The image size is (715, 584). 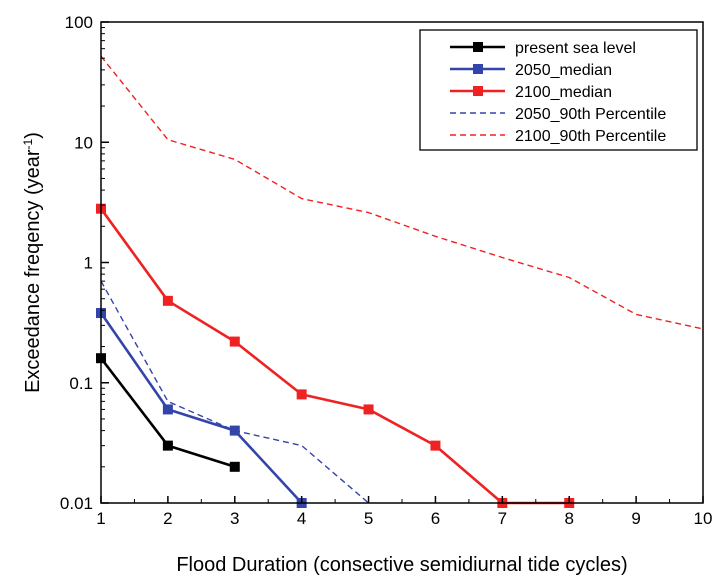 I want to click on legend-item: 2100_90th Percentile, so click(x=558, y=136).